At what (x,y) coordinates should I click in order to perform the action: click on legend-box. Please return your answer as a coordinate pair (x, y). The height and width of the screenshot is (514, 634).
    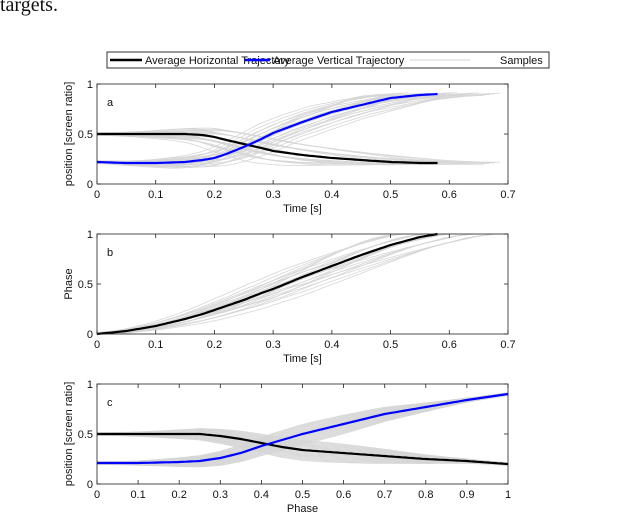
    Looking at the image, I should click on (328, 60).